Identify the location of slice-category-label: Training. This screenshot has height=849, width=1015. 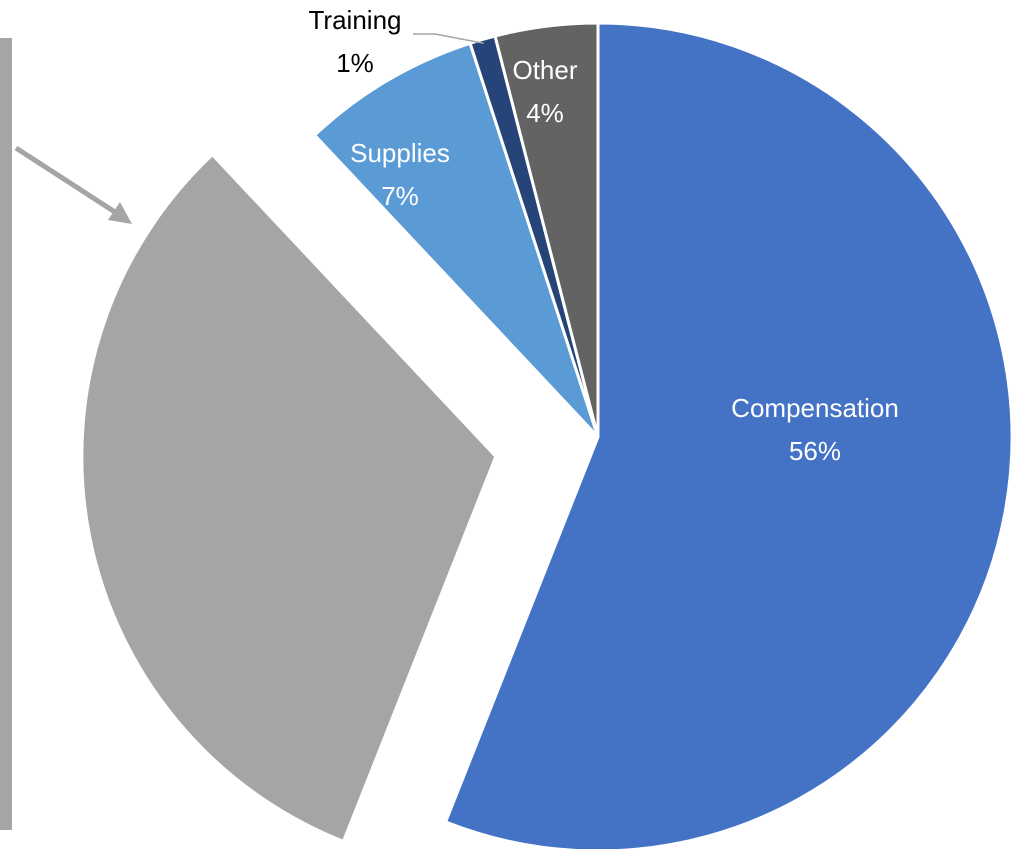
(355, 20).